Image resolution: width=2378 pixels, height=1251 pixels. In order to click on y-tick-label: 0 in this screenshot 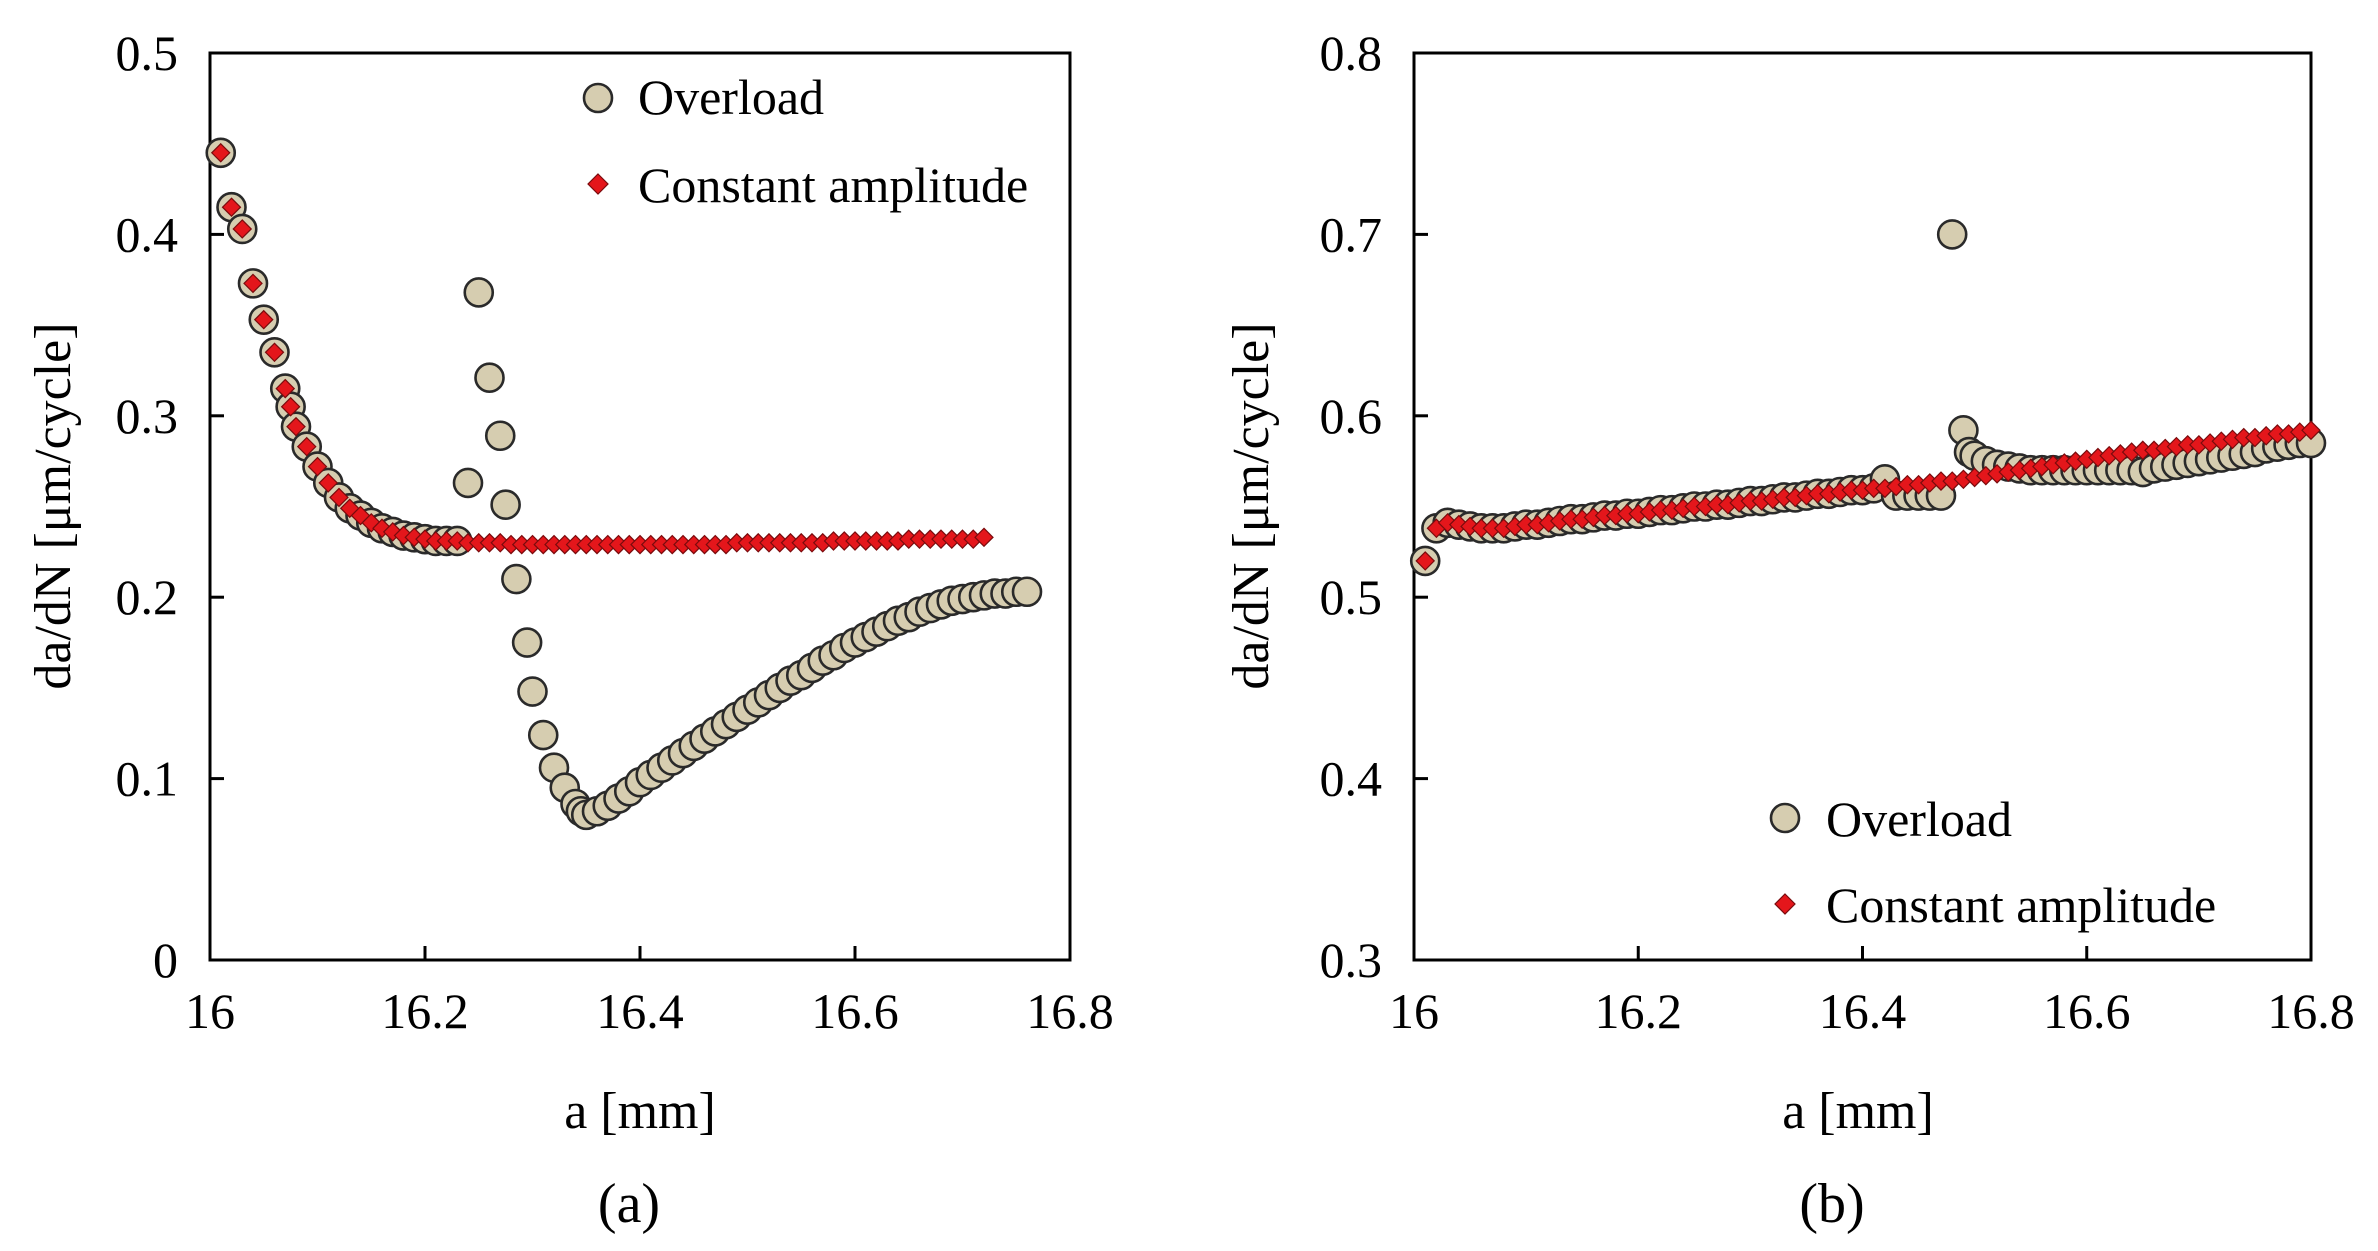, I will do `click(165, 960)`.